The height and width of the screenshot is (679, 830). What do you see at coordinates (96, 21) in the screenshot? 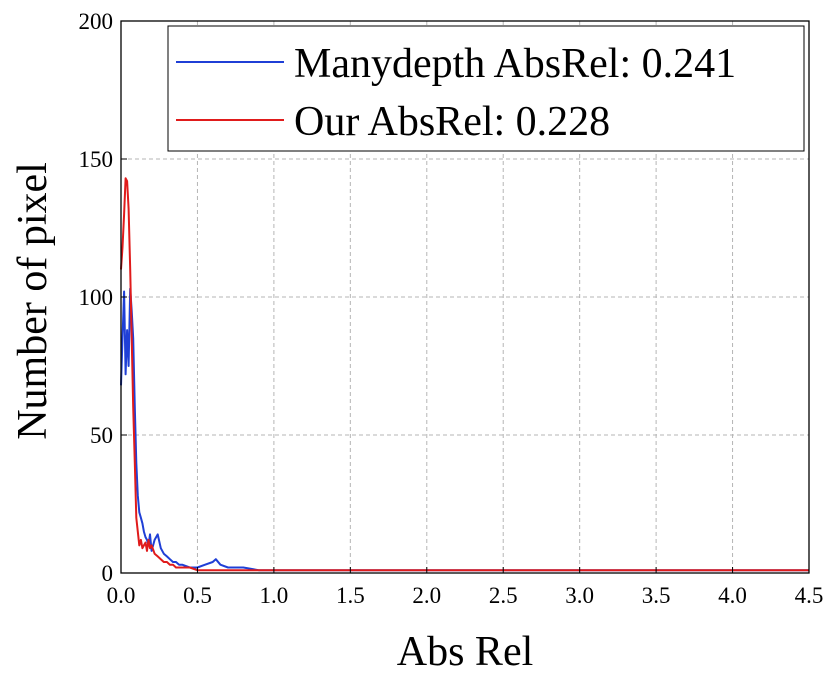
I see `y-tick-label: 200` at bounding box center [96, 21].